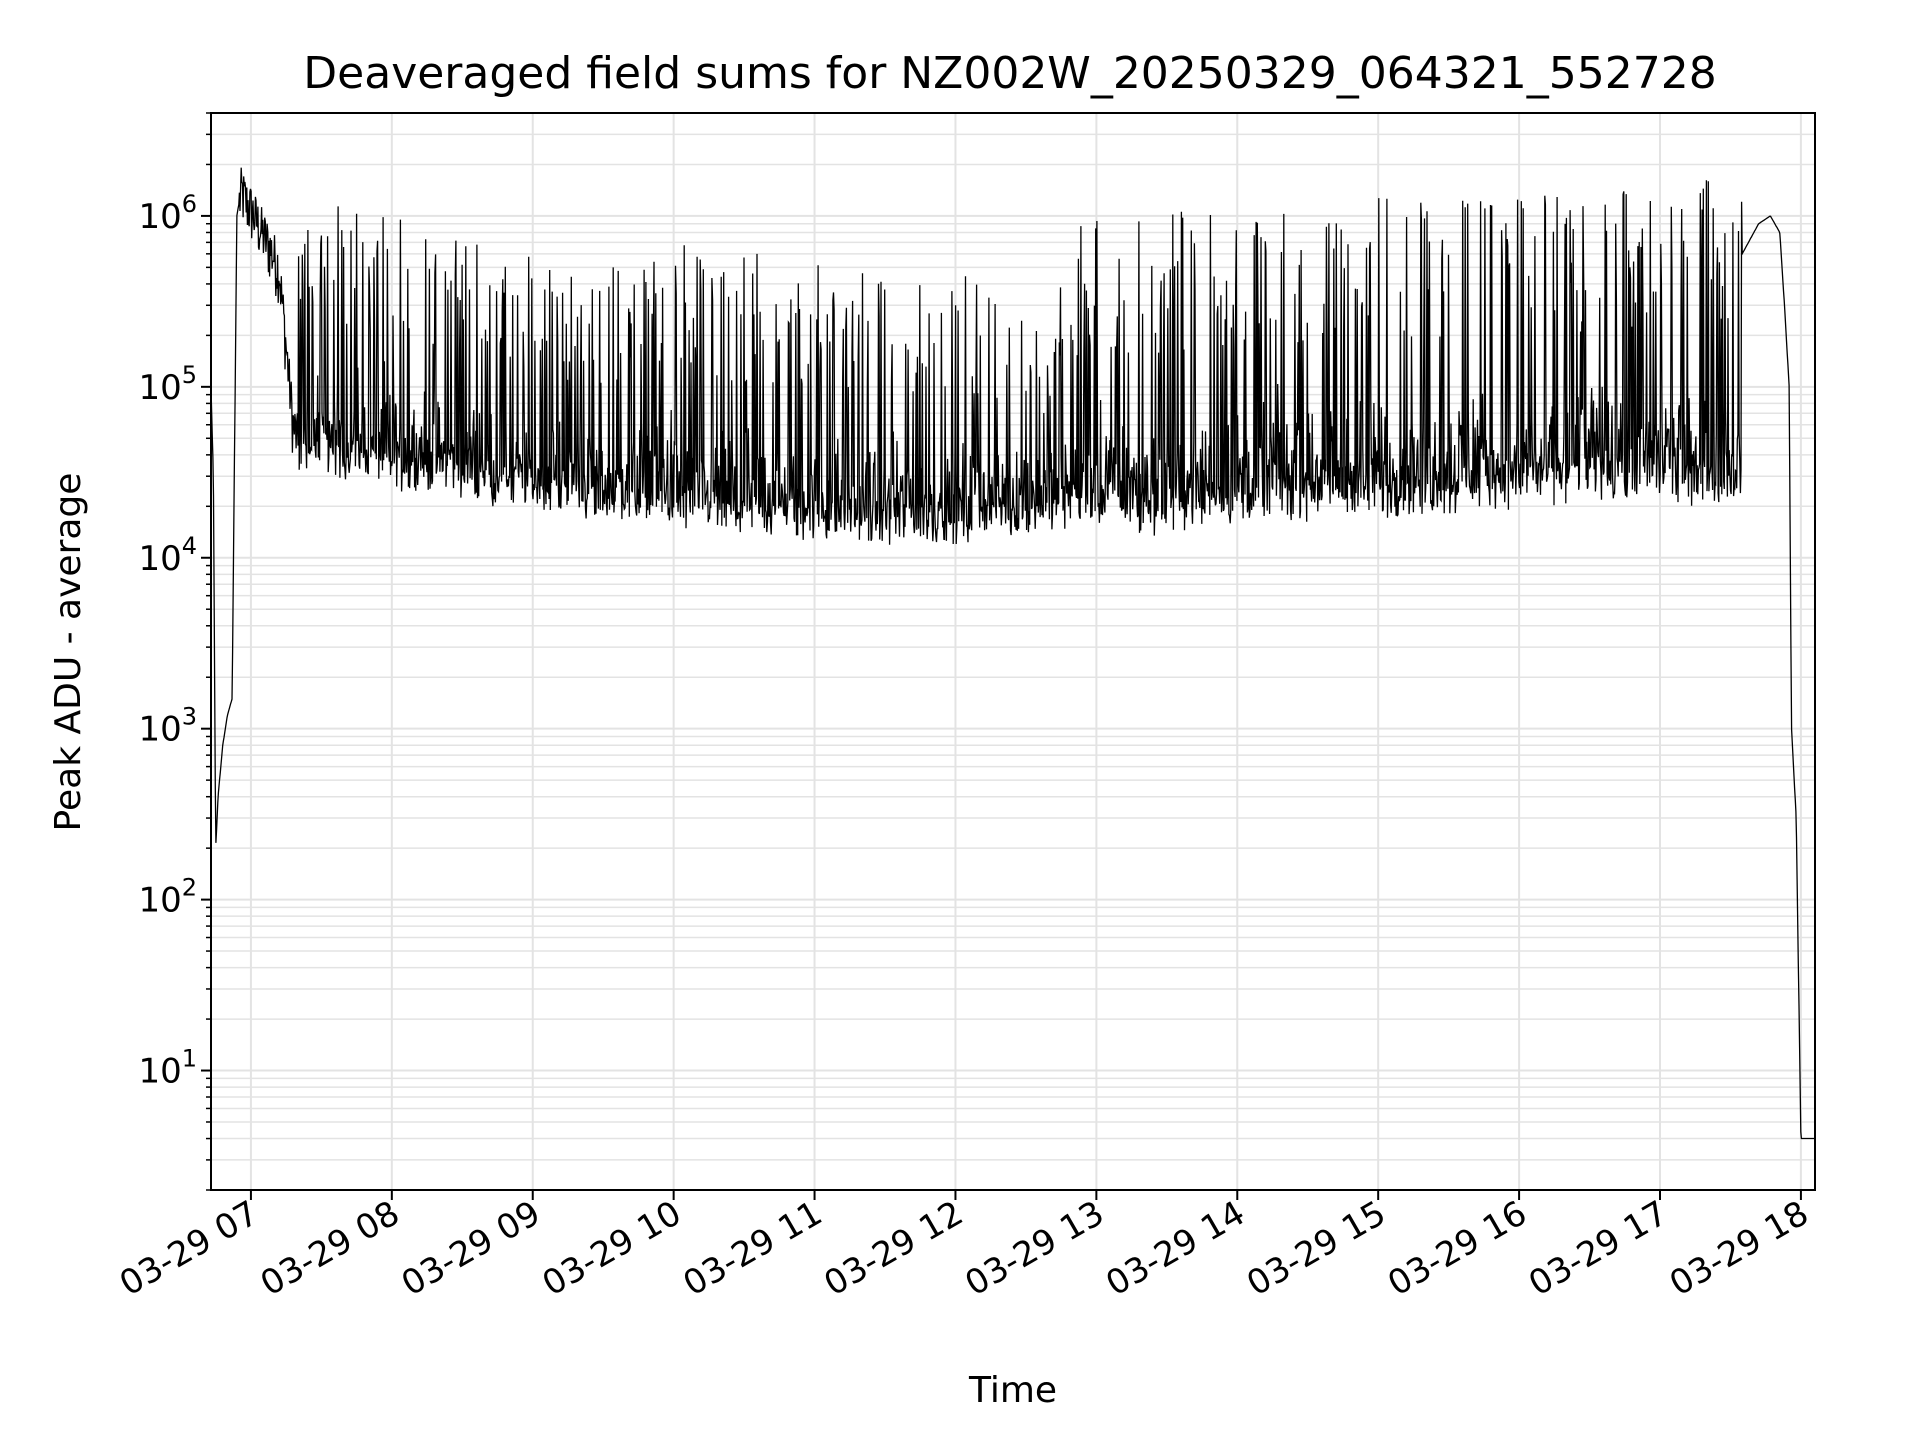 The image size is (1920, 1440). What do you see at coordinates (189, 1248) in the screenshot?
I see `x-tick-label: 03-29 07` at bounding box center [189, 1248].